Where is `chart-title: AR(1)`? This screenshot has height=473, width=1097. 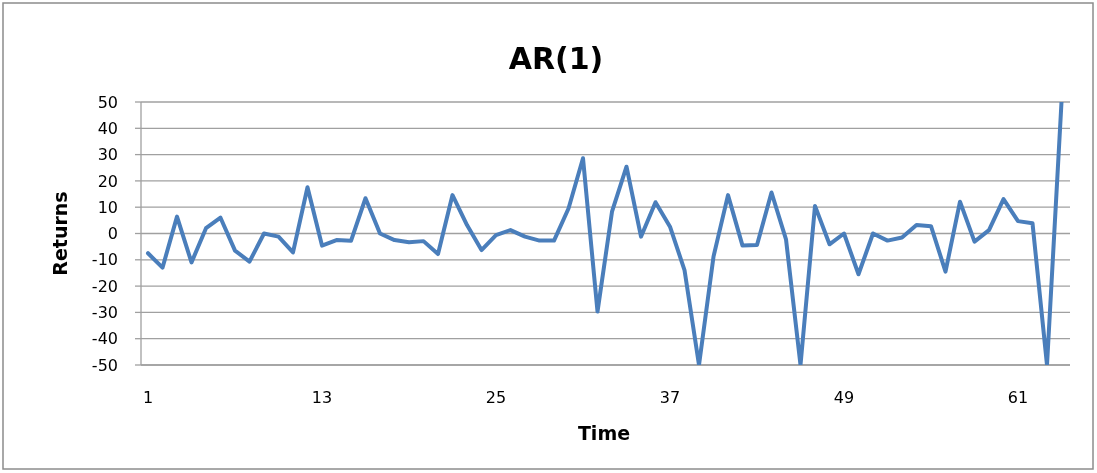 chart-title: AR(1) is located at coordinates (556, 58).